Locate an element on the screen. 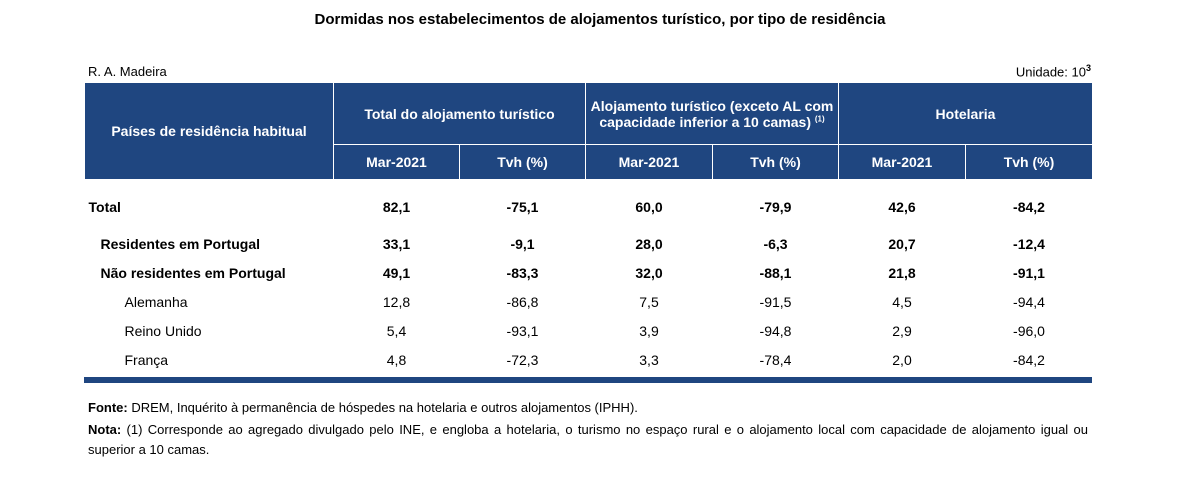 This screenshot has height=497, width=1200. header-group-hotelaria: Hotelaria is located at coordinates (965, 113).